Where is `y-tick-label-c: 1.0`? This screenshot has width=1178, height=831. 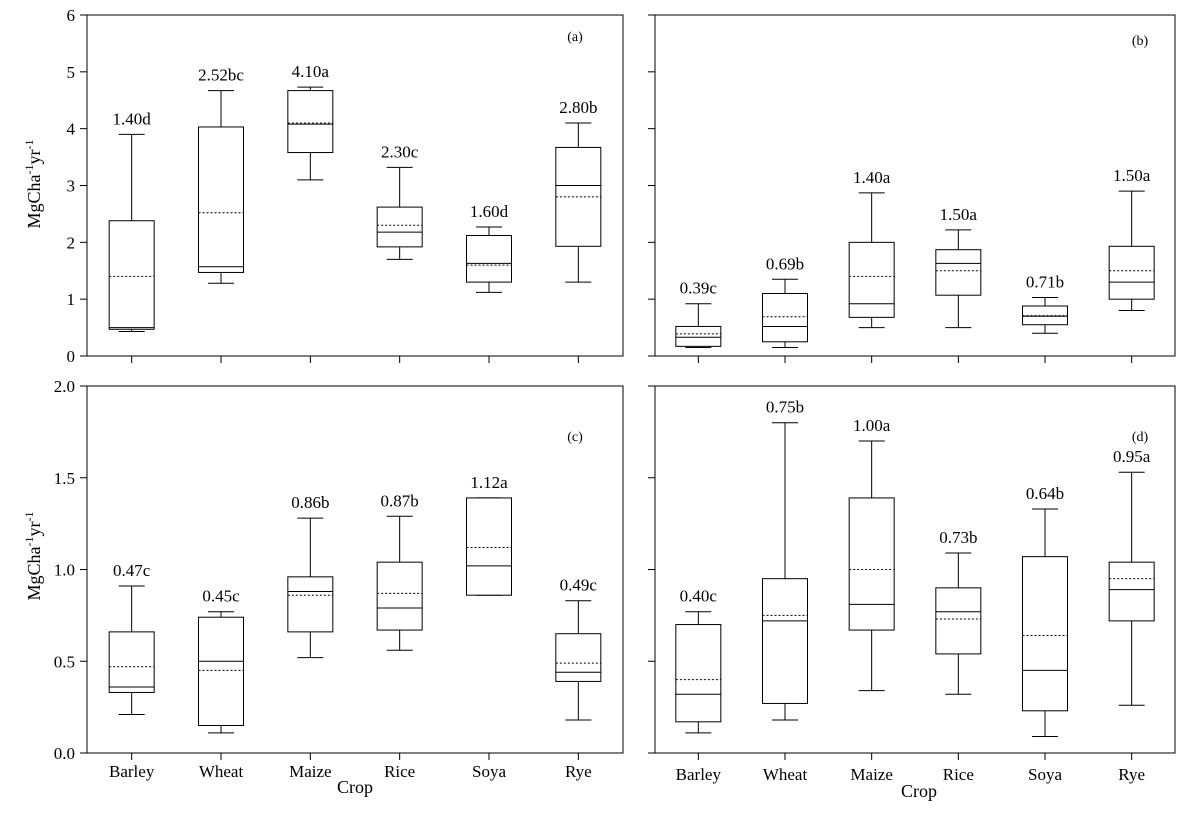 y-tick-label-c: 1.0 is located at coordinates (64, 570).